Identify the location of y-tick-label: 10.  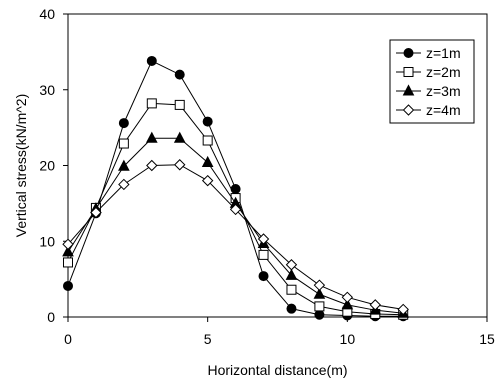
(47, 241).